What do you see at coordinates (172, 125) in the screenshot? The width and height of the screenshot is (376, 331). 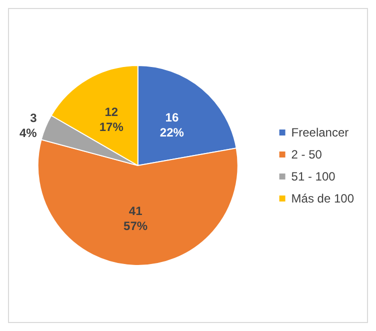 I see `data-label: 16 22%` at bounding box center [172, 125].